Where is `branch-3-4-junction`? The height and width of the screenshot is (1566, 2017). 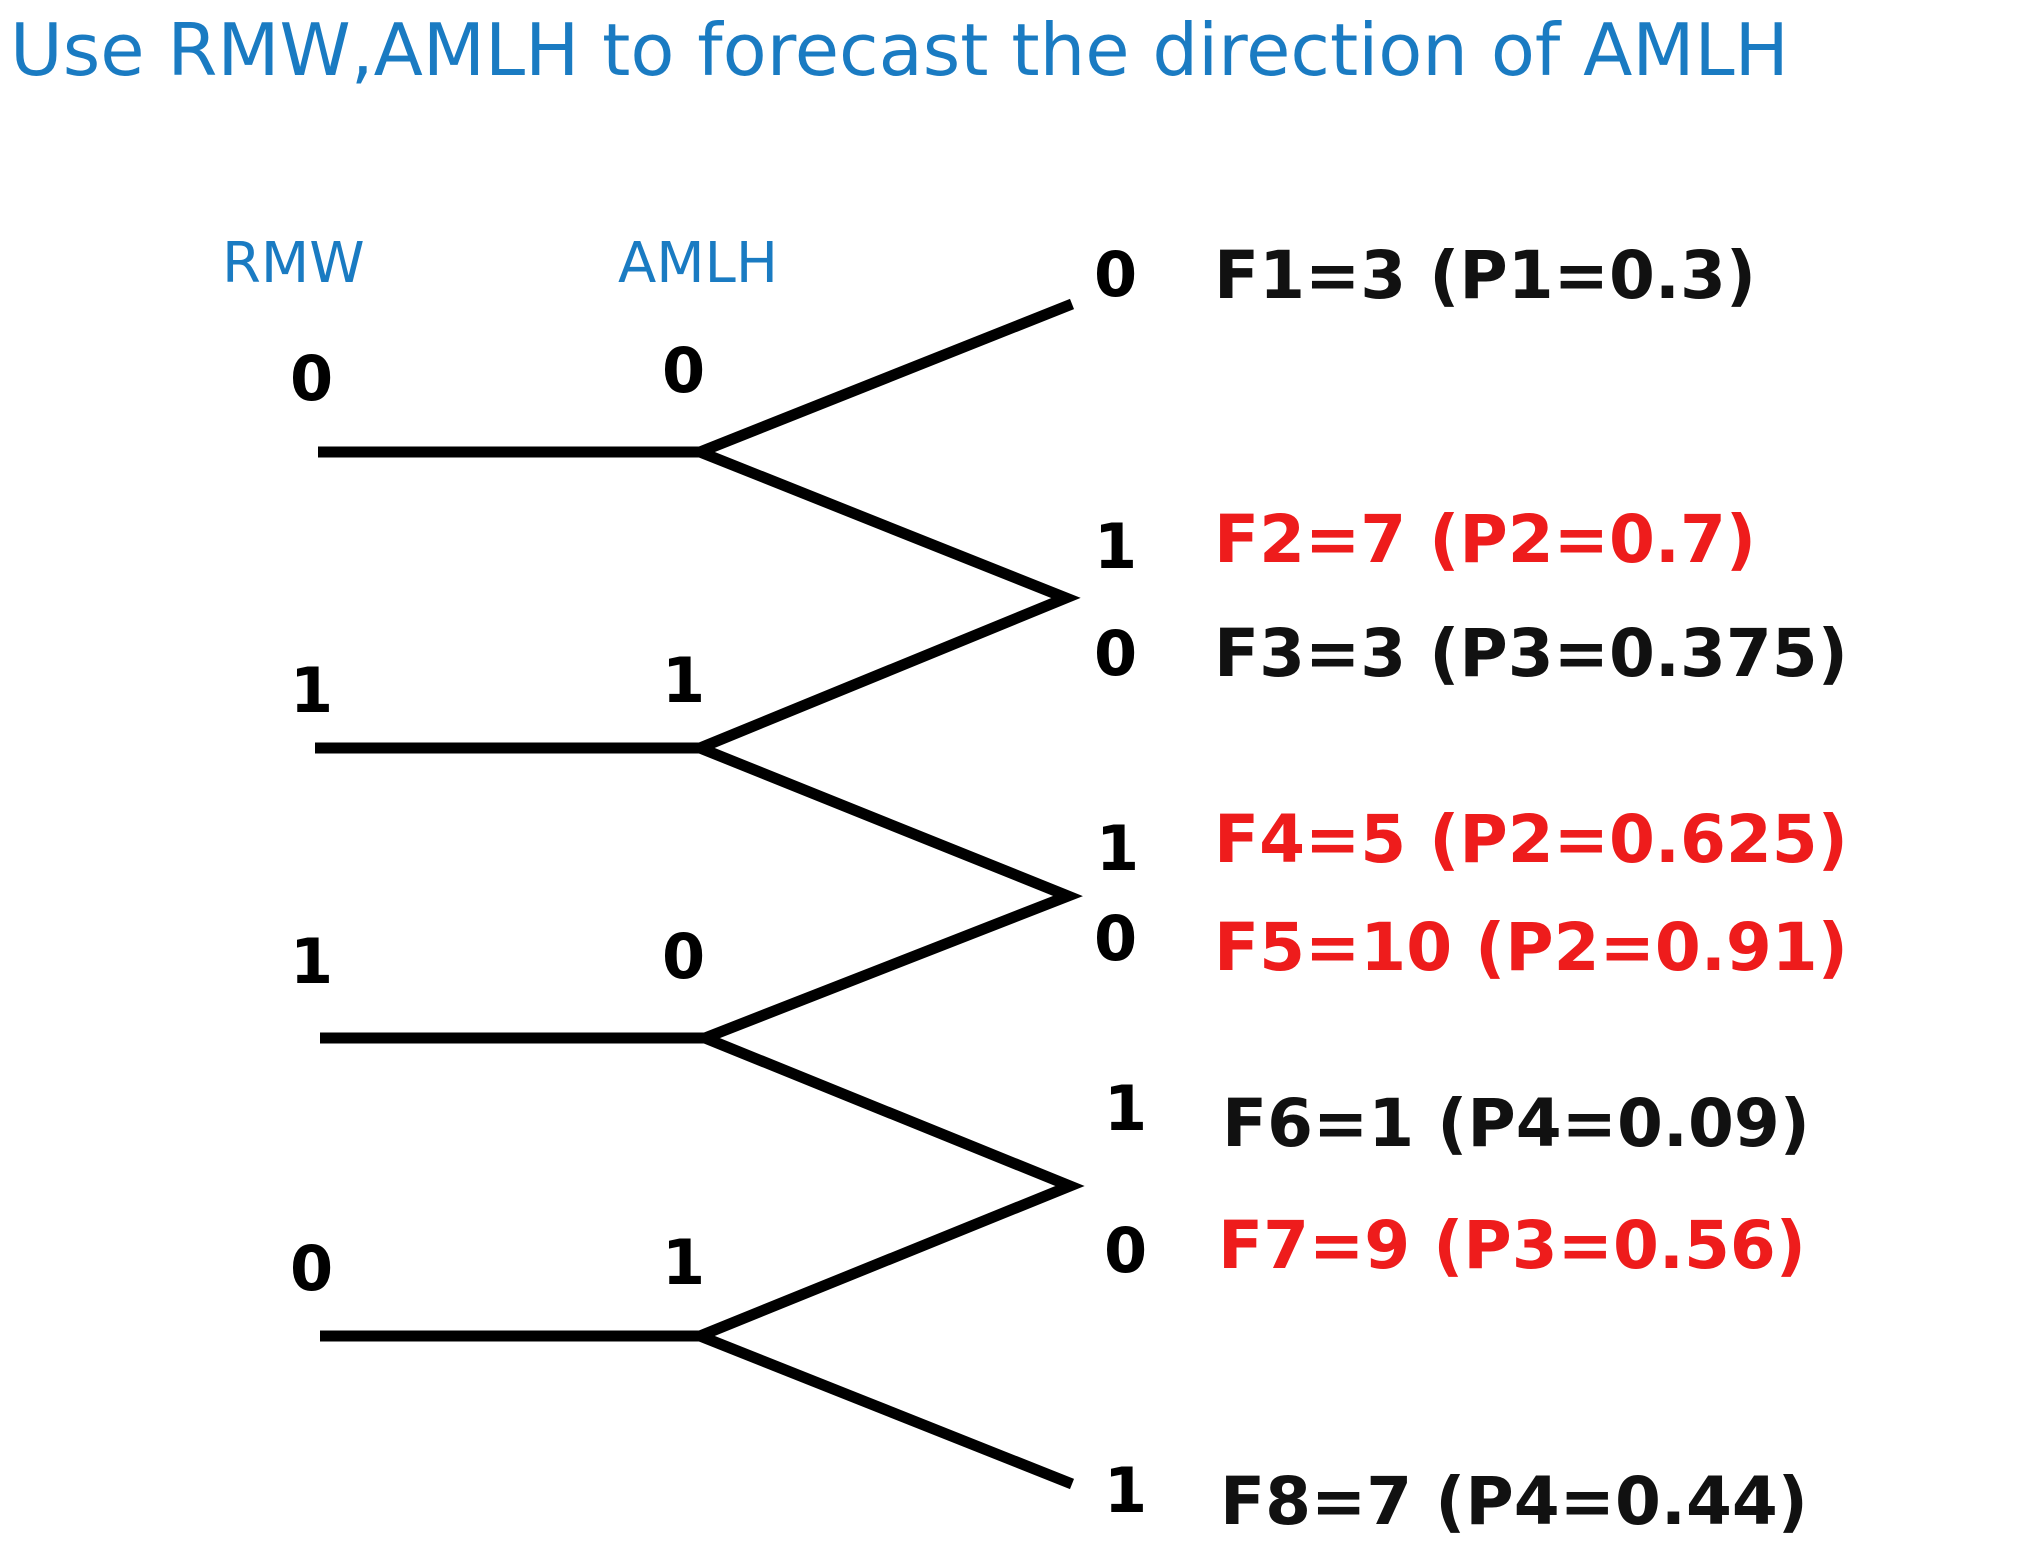
branch-3-4-junction is located at coordinates (891, 1187).